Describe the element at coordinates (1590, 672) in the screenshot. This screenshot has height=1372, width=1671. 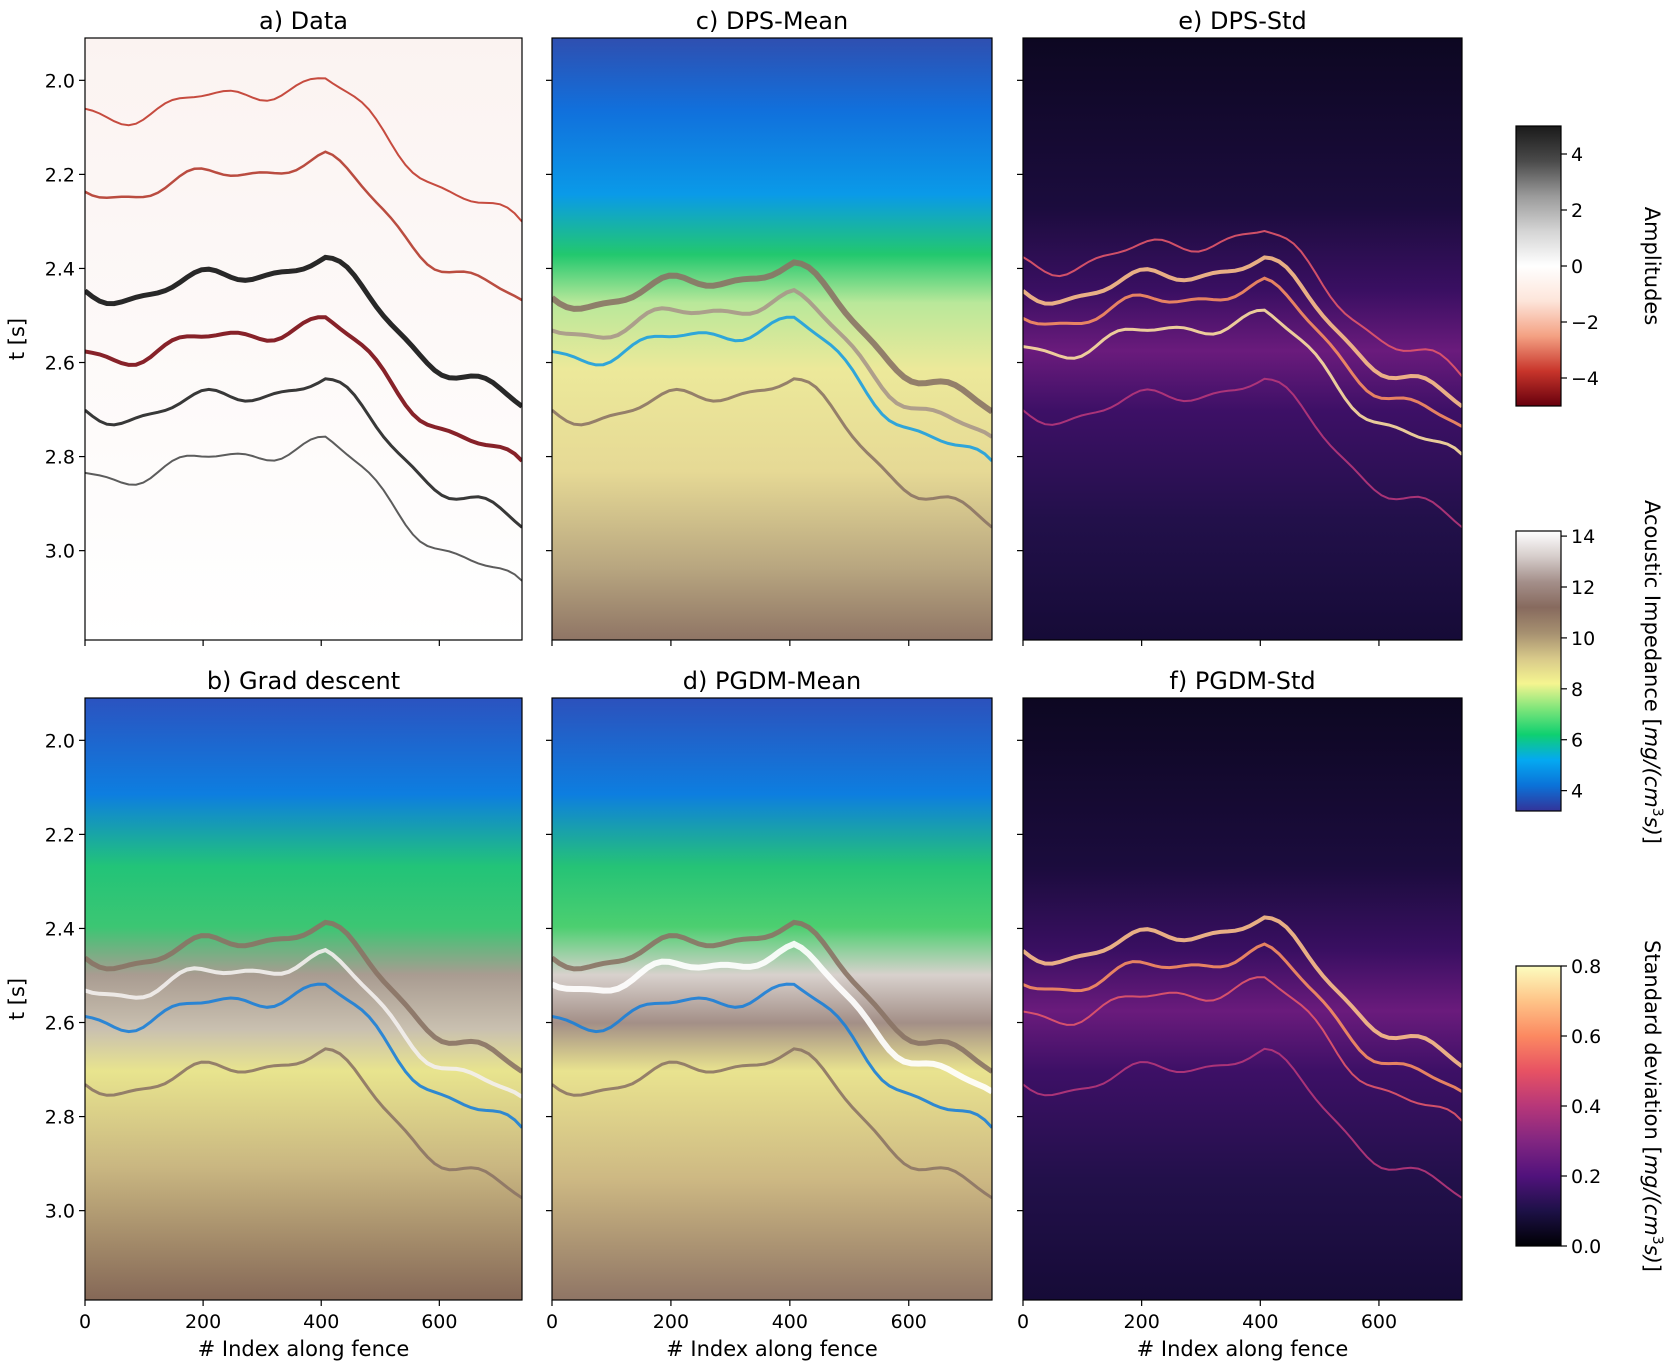
I see `colorbar-ai: 14 12 10 8 6 4 Acoustic Impedance [mg/(cm3s)]` at that location.